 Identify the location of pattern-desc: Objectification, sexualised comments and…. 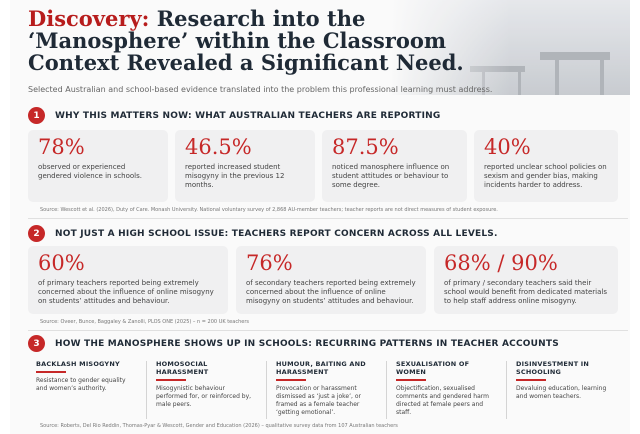
(442, 400).